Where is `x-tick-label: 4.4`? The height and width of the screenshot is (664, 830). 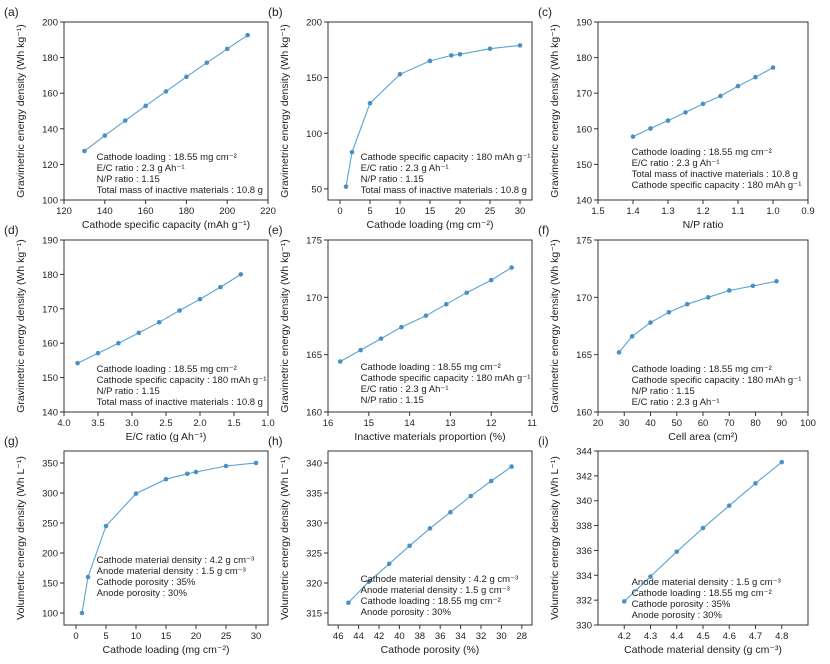
x-tick-label: 4.4 is located at coordinates (676, 636).